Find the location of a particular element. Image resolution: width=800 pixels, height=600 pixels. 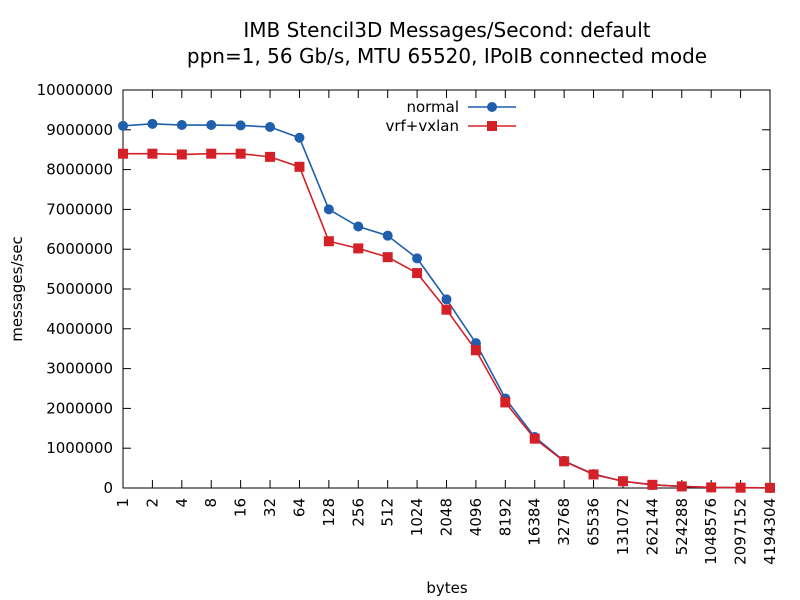

y-tick-label: 8000000 is located at coordinates (79, 170).